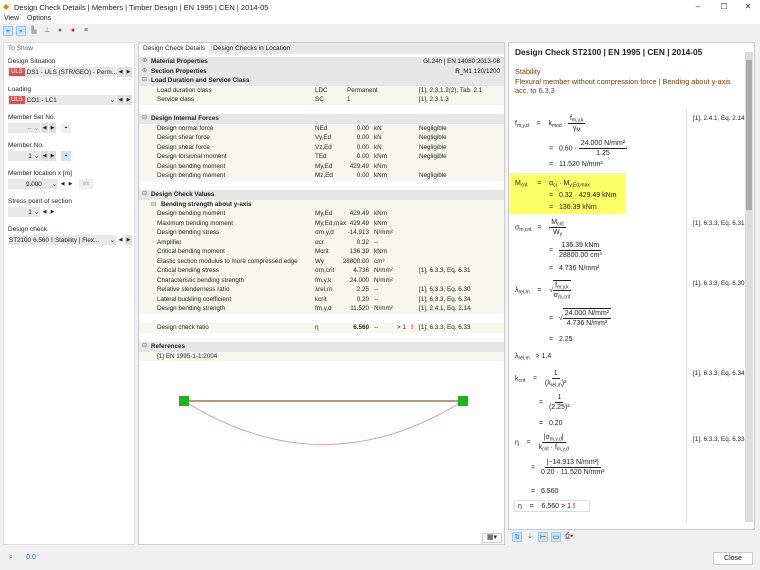 The width and height of the screenshot is (760, 570). I want to click on section-header: ⊕ Section Properties R_M1 120/1200, so click(321, 71).